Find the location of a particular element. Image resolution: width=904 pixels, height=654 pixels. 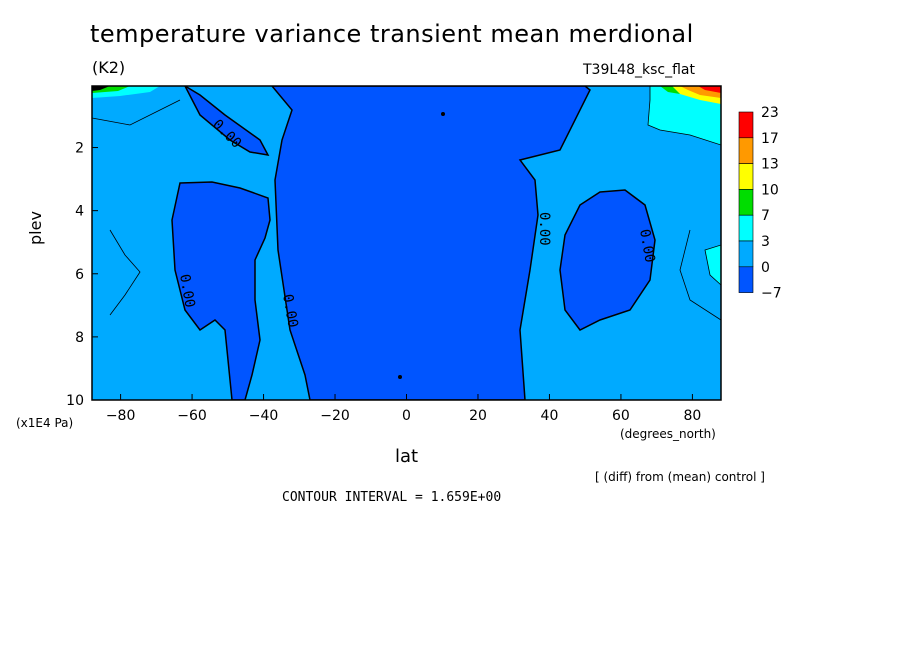

y-tick-label: 10 is located at coordinates (75, 401).